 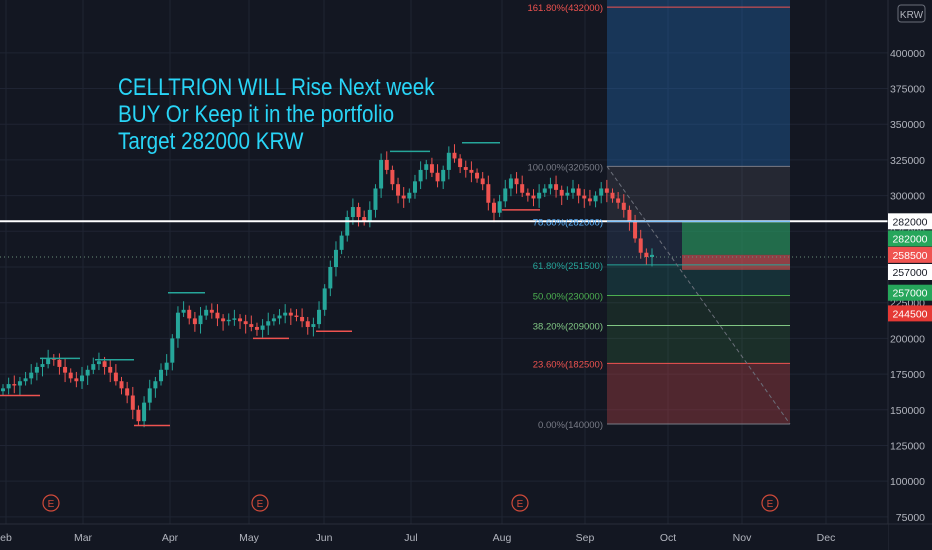 What do you see at coordinates (568, 222) in the screenshot?
I see `fib-label: 78.60%(282000)` at bounding box center [568, 222].